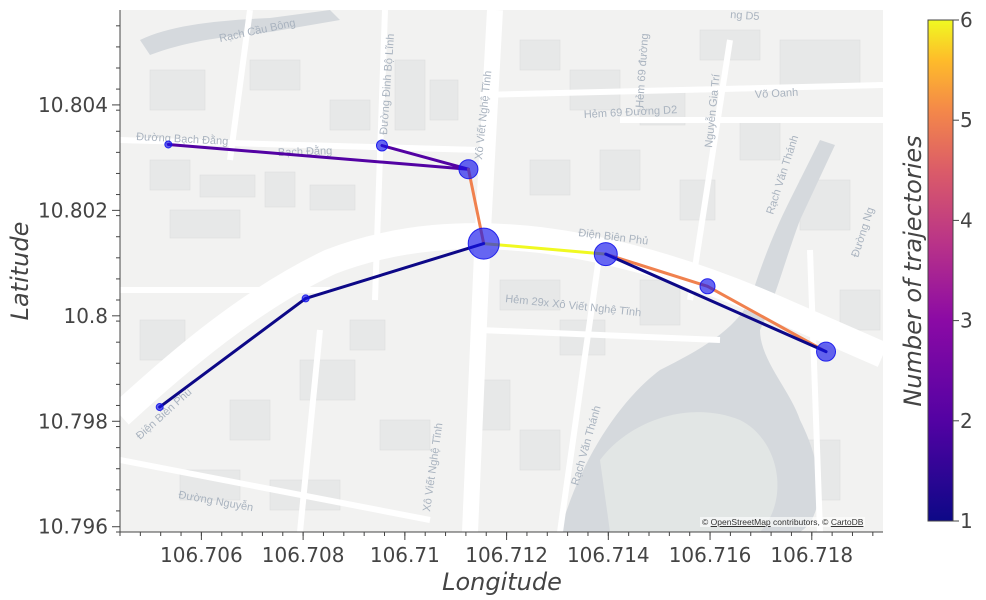  What do you see at coordinates (502, 582) in the screenshot?
I see `x-axis-title: Longitude` at bounding box center [502, 582].